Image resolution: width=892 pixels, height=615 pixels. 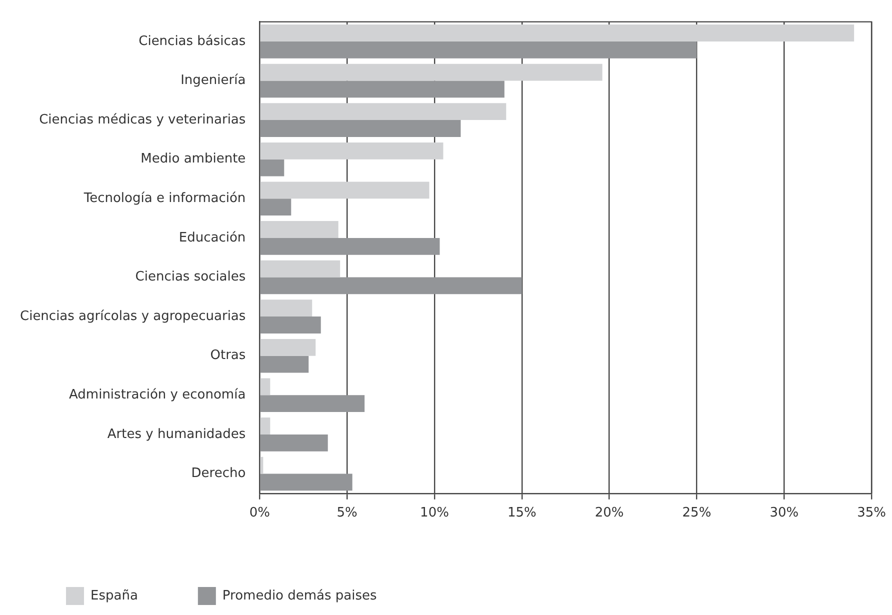 I want to click on x-tick-label: 25%, so click(x=697, y=513).